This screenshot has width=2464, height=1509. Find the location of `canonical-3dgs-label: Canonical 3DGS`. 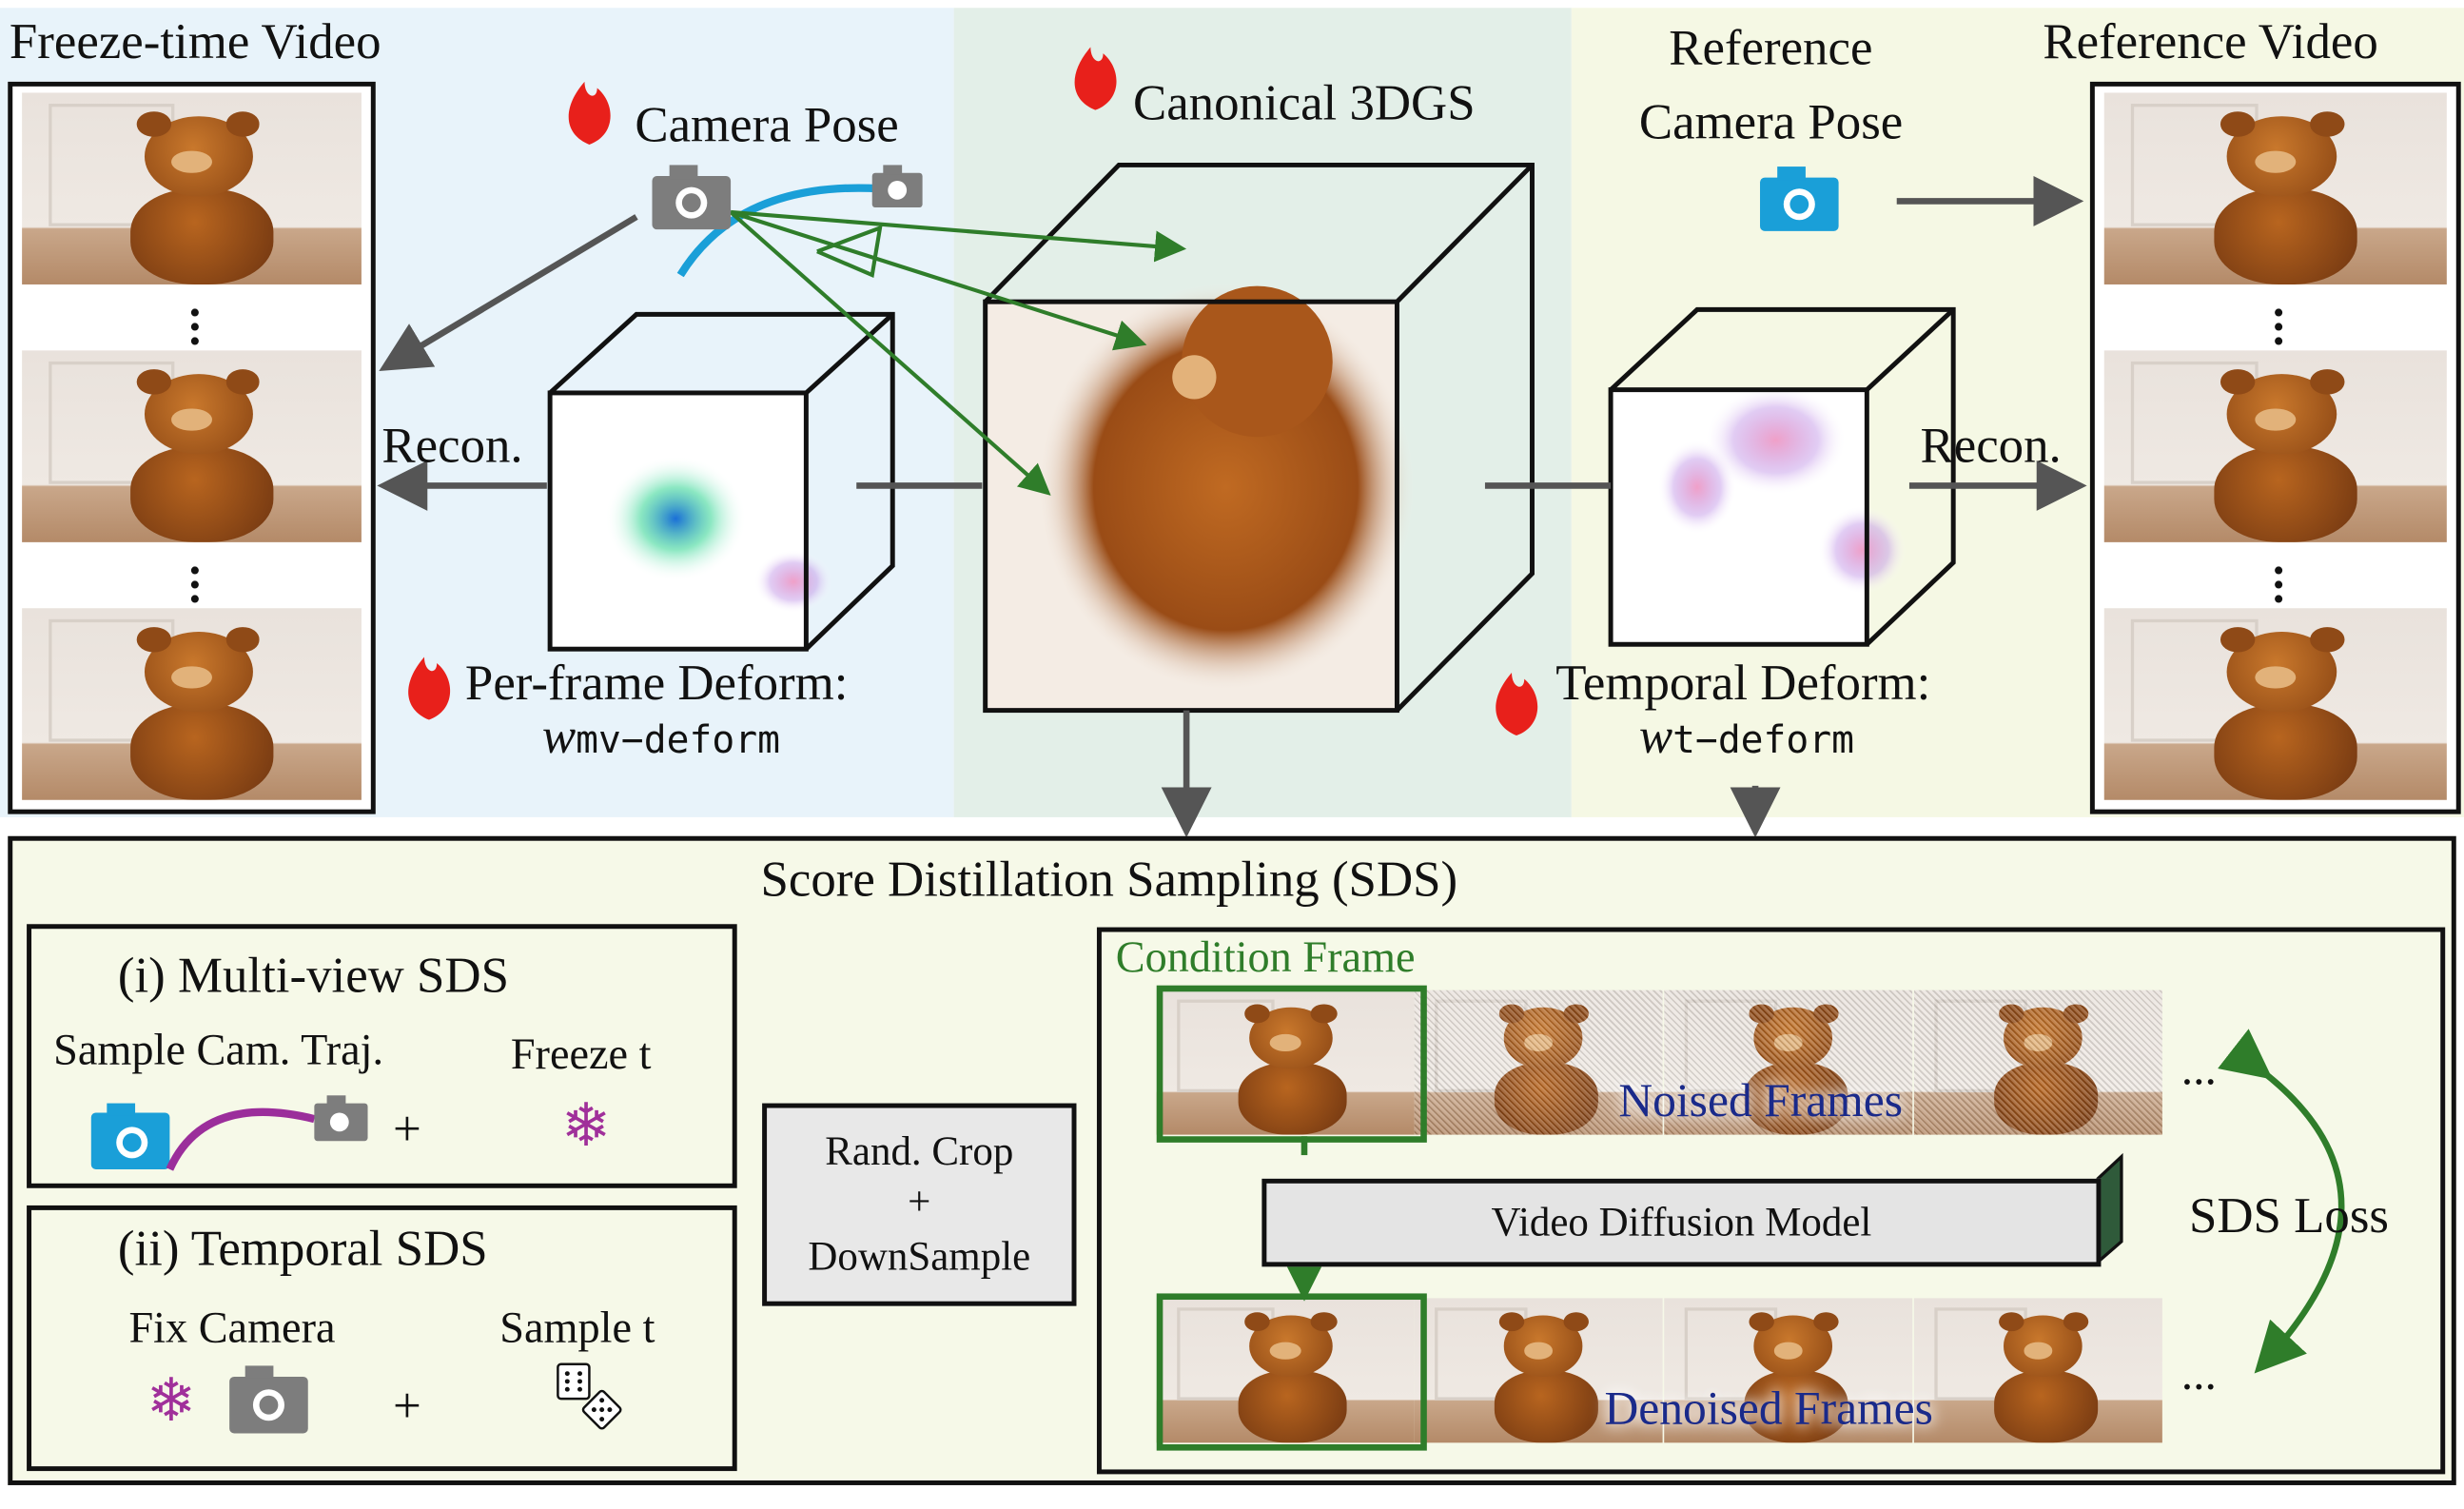

canonical-3dgs-label: Canonical 3DGS is located at coordinates (1304, 102).